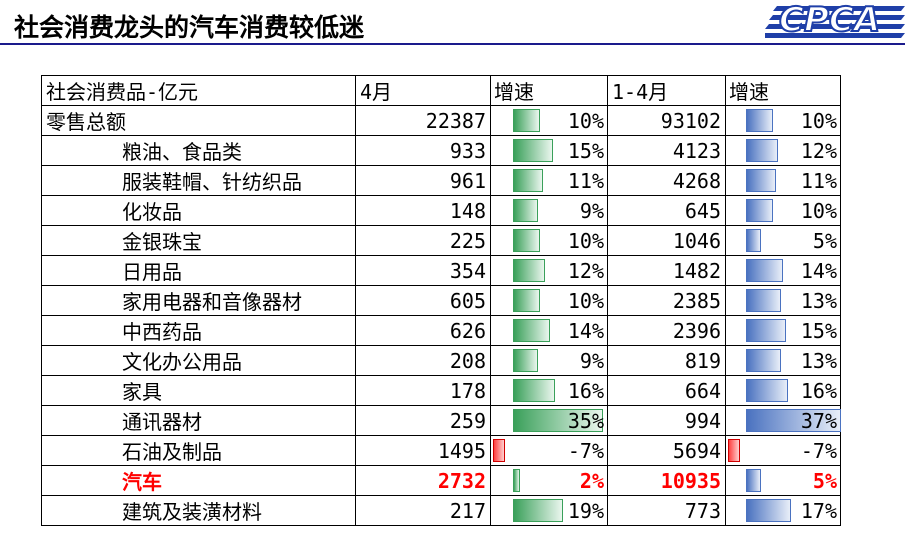 This screenshot has width=905, height=551. I want to click on row-jan-apr-growth: 16%, so click(783, 390).